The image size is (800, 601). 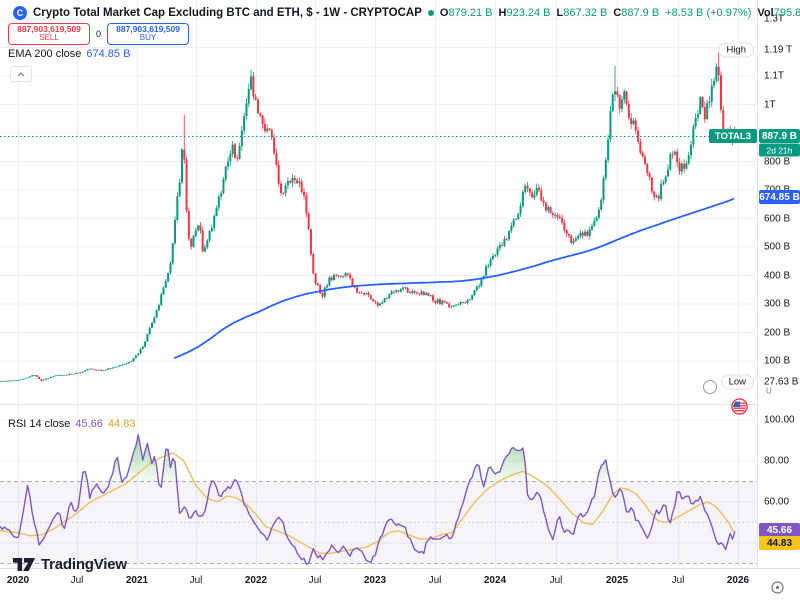 I want to click on price-axis-label: 600 B, so click(x=777, y=218).